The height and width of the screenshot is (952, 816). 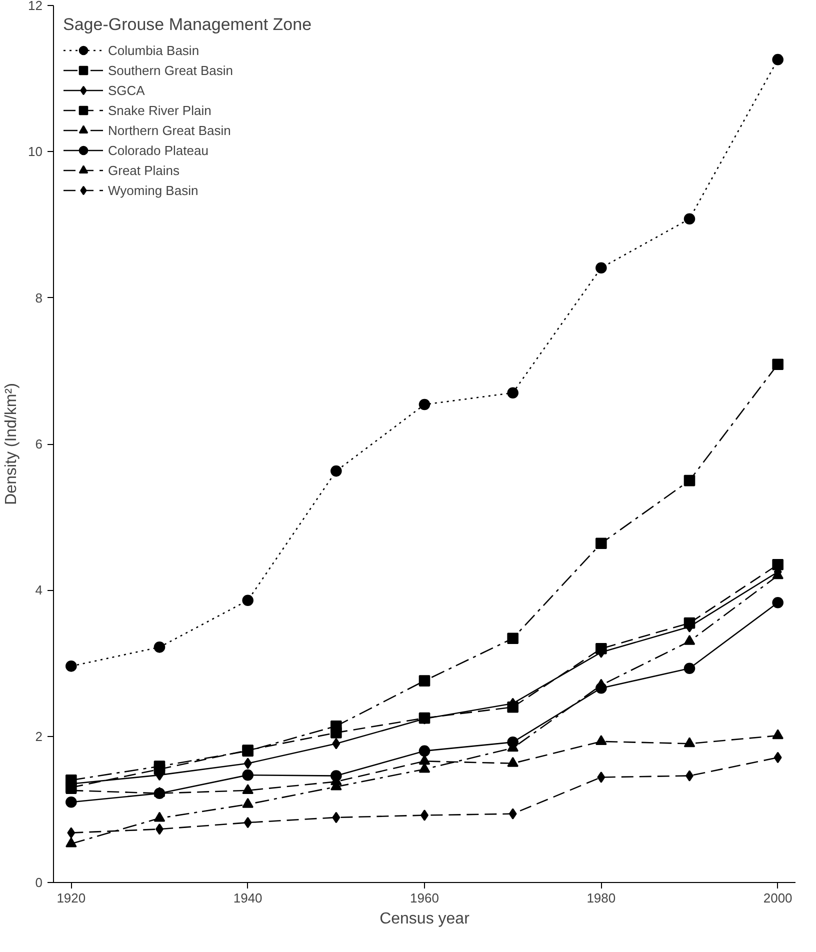 What do you see at coordinates (160, 110) in the screenshot?
I see `legend-label: Snake River Plain` at bounding box center [160, 110].